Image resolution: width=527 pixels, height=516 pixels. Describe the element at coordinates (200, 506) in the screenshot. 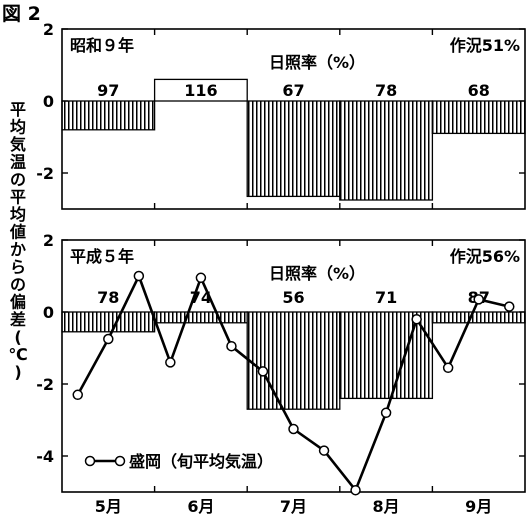

I see `x-tick-label: 6月` at that location.